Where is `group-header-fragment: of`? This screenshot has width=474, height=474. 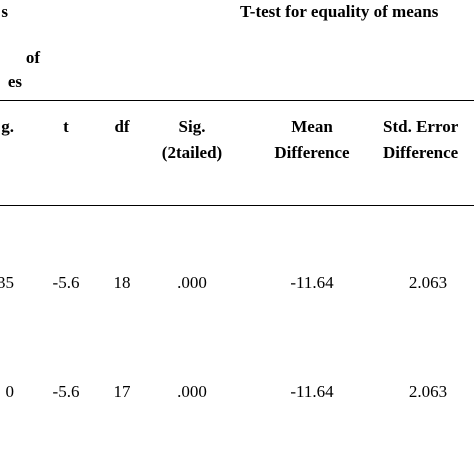 group-header-fragment: of is located at coordinates (32, 57).